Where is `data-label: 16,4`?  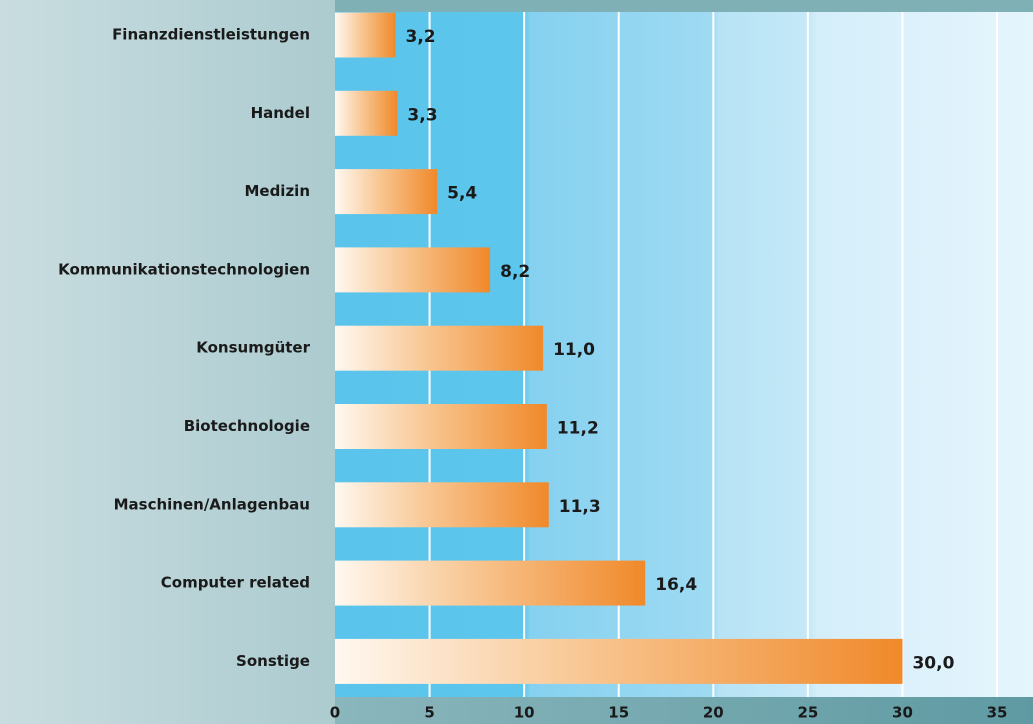 data-label: 16,4 is located at coordinates (676, 585).